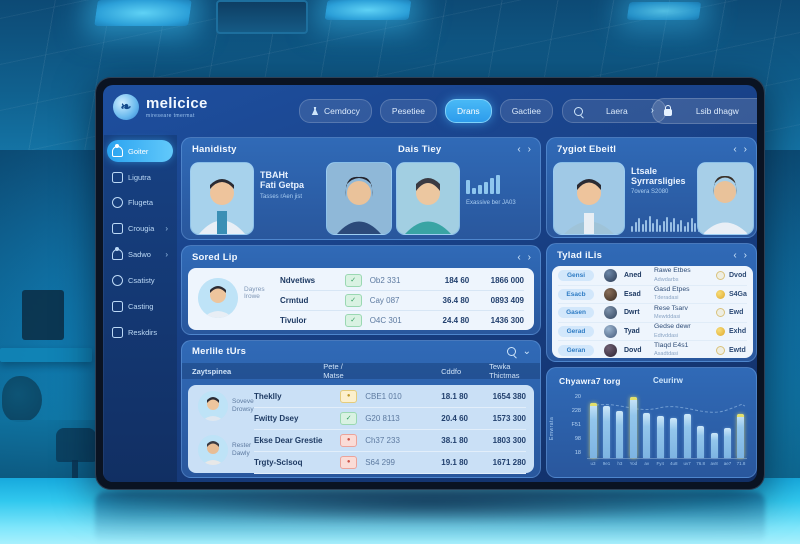 Image resolution: width=800 pixels, height=544 pixels. I want to click on row-subdesc: Mewtddasi, so click(667, 316).